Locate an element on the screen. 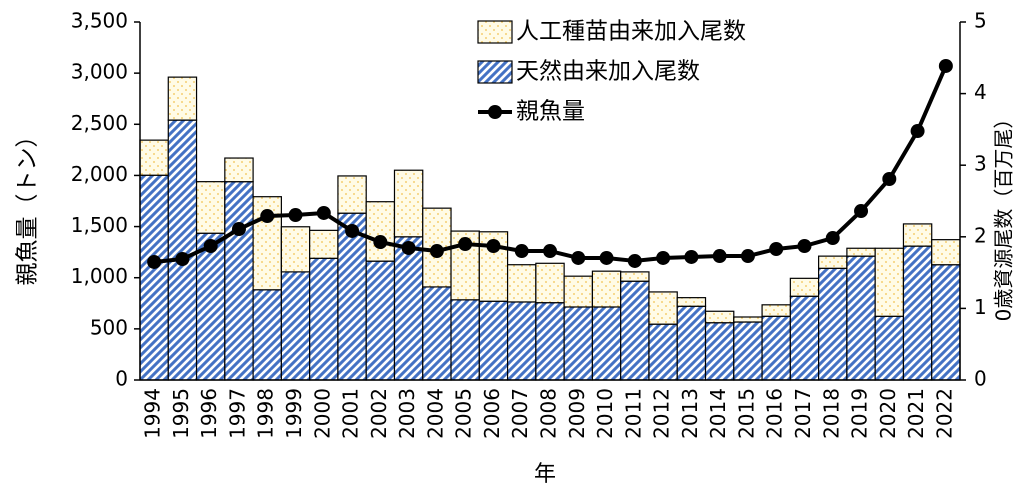 This screenshot has height=492, width=1022. legend-label: 親魚量 is located at coordinates (550, 112).